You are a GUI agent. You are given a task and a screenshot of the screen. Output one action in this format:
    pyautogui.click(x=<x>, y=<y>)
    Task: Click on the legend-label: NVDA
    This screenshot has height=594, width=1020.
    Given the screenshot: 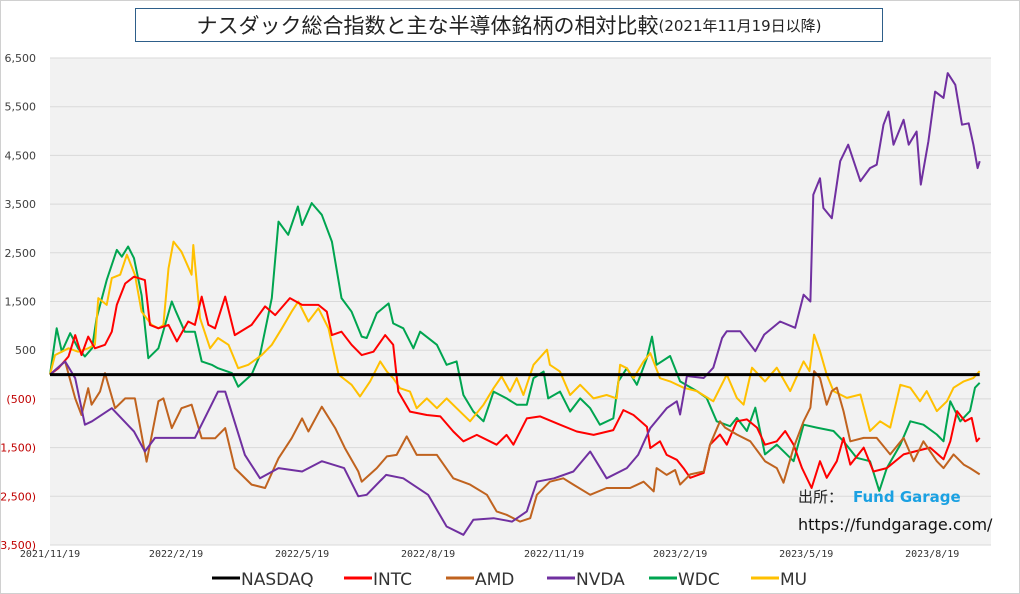 What is the action you would take?
    pyautogui.click(x=600, y=580)
    